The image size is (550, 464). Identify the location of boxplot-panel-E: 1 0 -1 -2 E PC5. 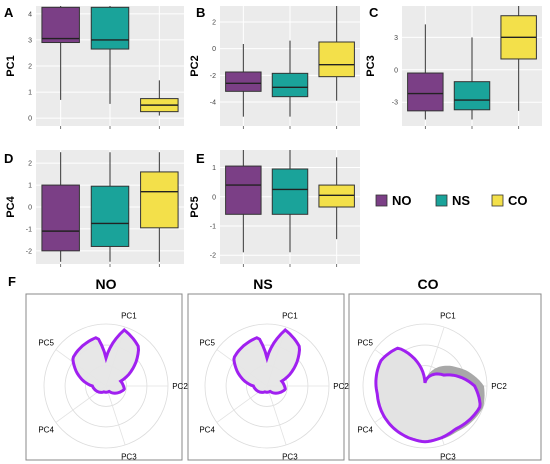
(274, 208).